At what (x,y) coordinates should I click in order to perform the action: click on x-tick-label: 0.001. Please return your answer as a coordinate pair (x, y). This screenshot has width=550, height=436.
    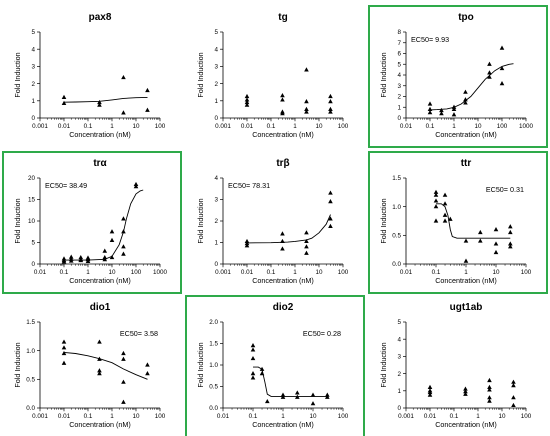
    Looking at the image, I should click on (406, 416).